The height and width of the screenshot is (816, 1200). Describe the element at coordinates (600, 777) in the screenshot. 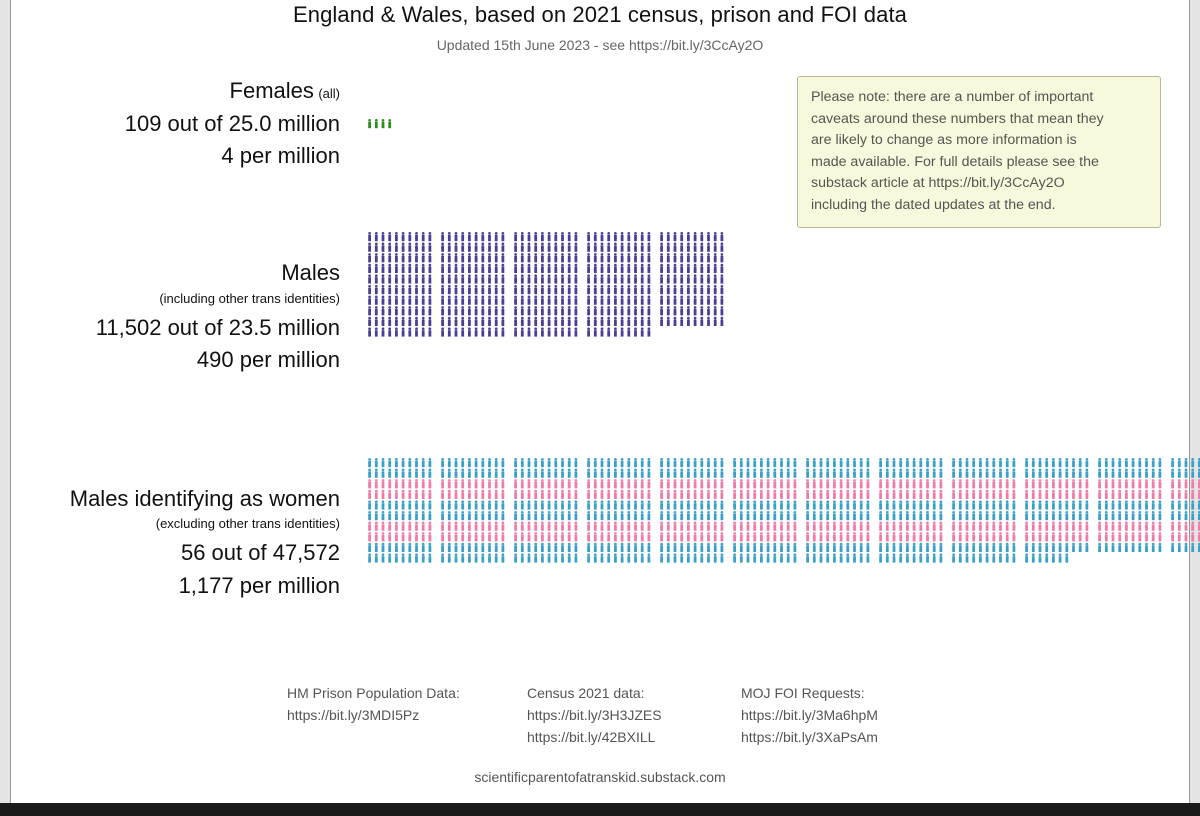

I see `footer-url: scientificparentofatranskid.substack.com` at that location.